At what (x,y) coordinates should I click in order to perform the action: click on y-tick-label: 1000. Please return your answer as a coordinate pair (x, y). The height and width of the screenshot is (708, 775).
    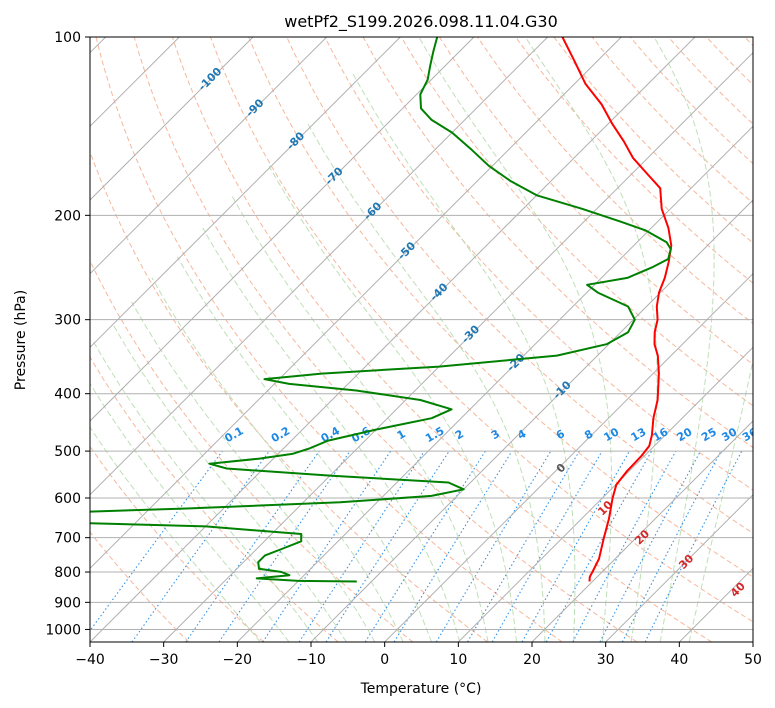
    Looking at the image, I should click on (63, 630).